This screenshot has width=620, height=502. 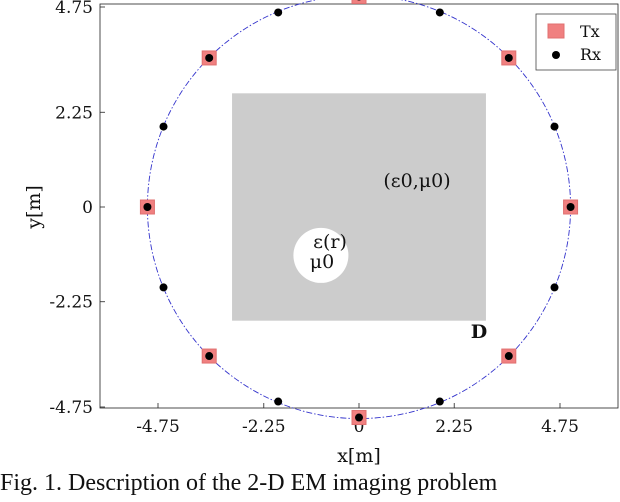 I want to click on scatterer-circle, so click(x=321, y=255).